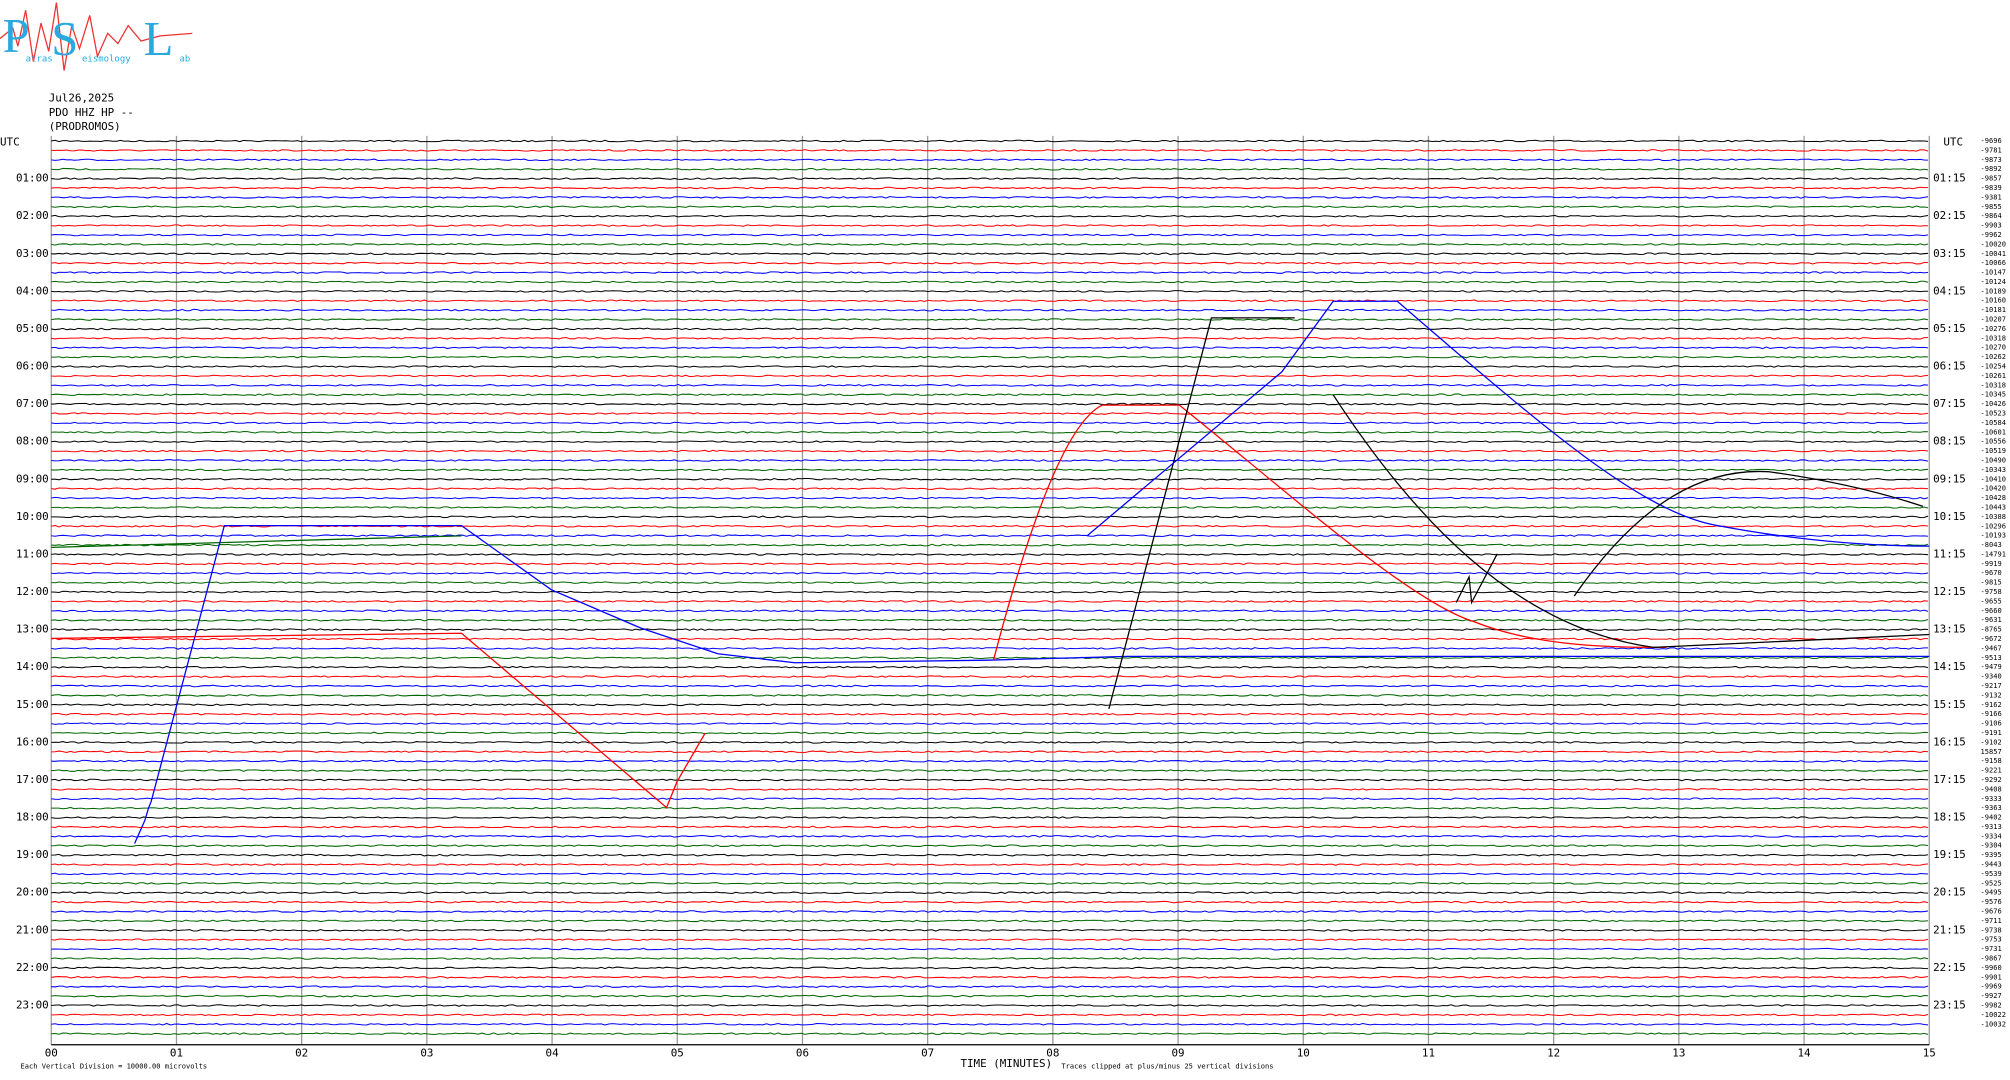 The height and width of the screenshot is (1080, 2010). I want to click on right-hour-label: 09:15, so click(1949, 478).